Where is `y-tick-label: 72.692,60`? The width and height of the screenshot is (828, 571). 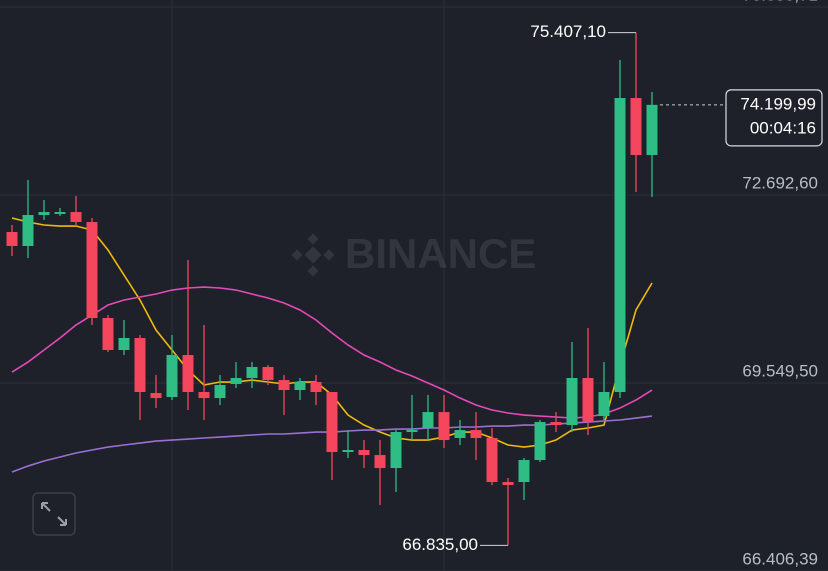
y-tick-label: 72.692,60 is located at coordinates (780, 182).